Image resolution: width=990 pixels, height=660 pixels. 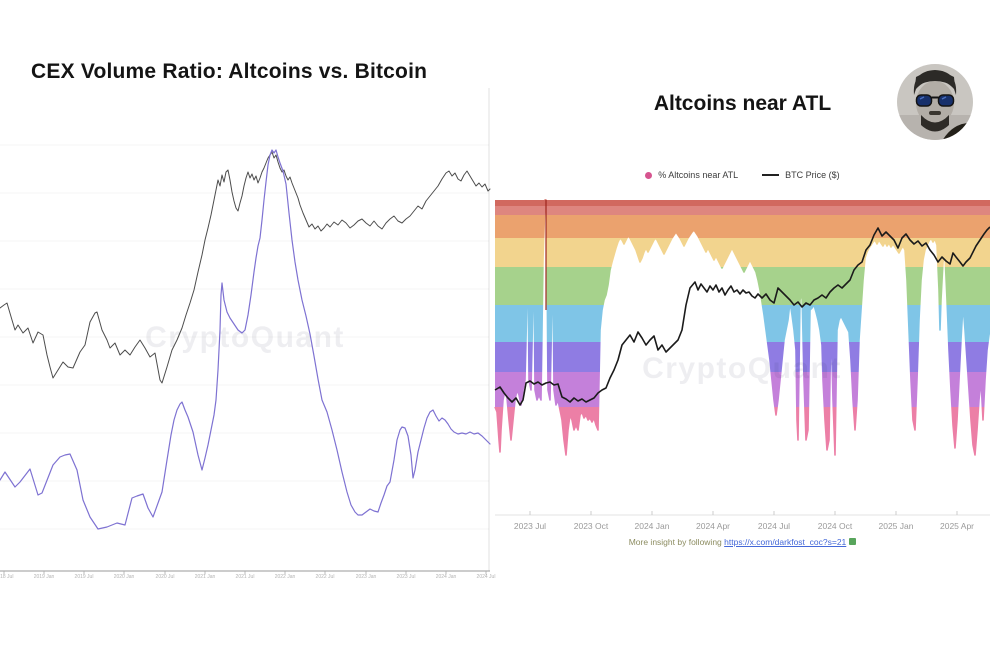 What do you see at coordinates (676, 542) in the screenshot?
I see `footer-text: More insight by following` at bounding box center [676, 542].